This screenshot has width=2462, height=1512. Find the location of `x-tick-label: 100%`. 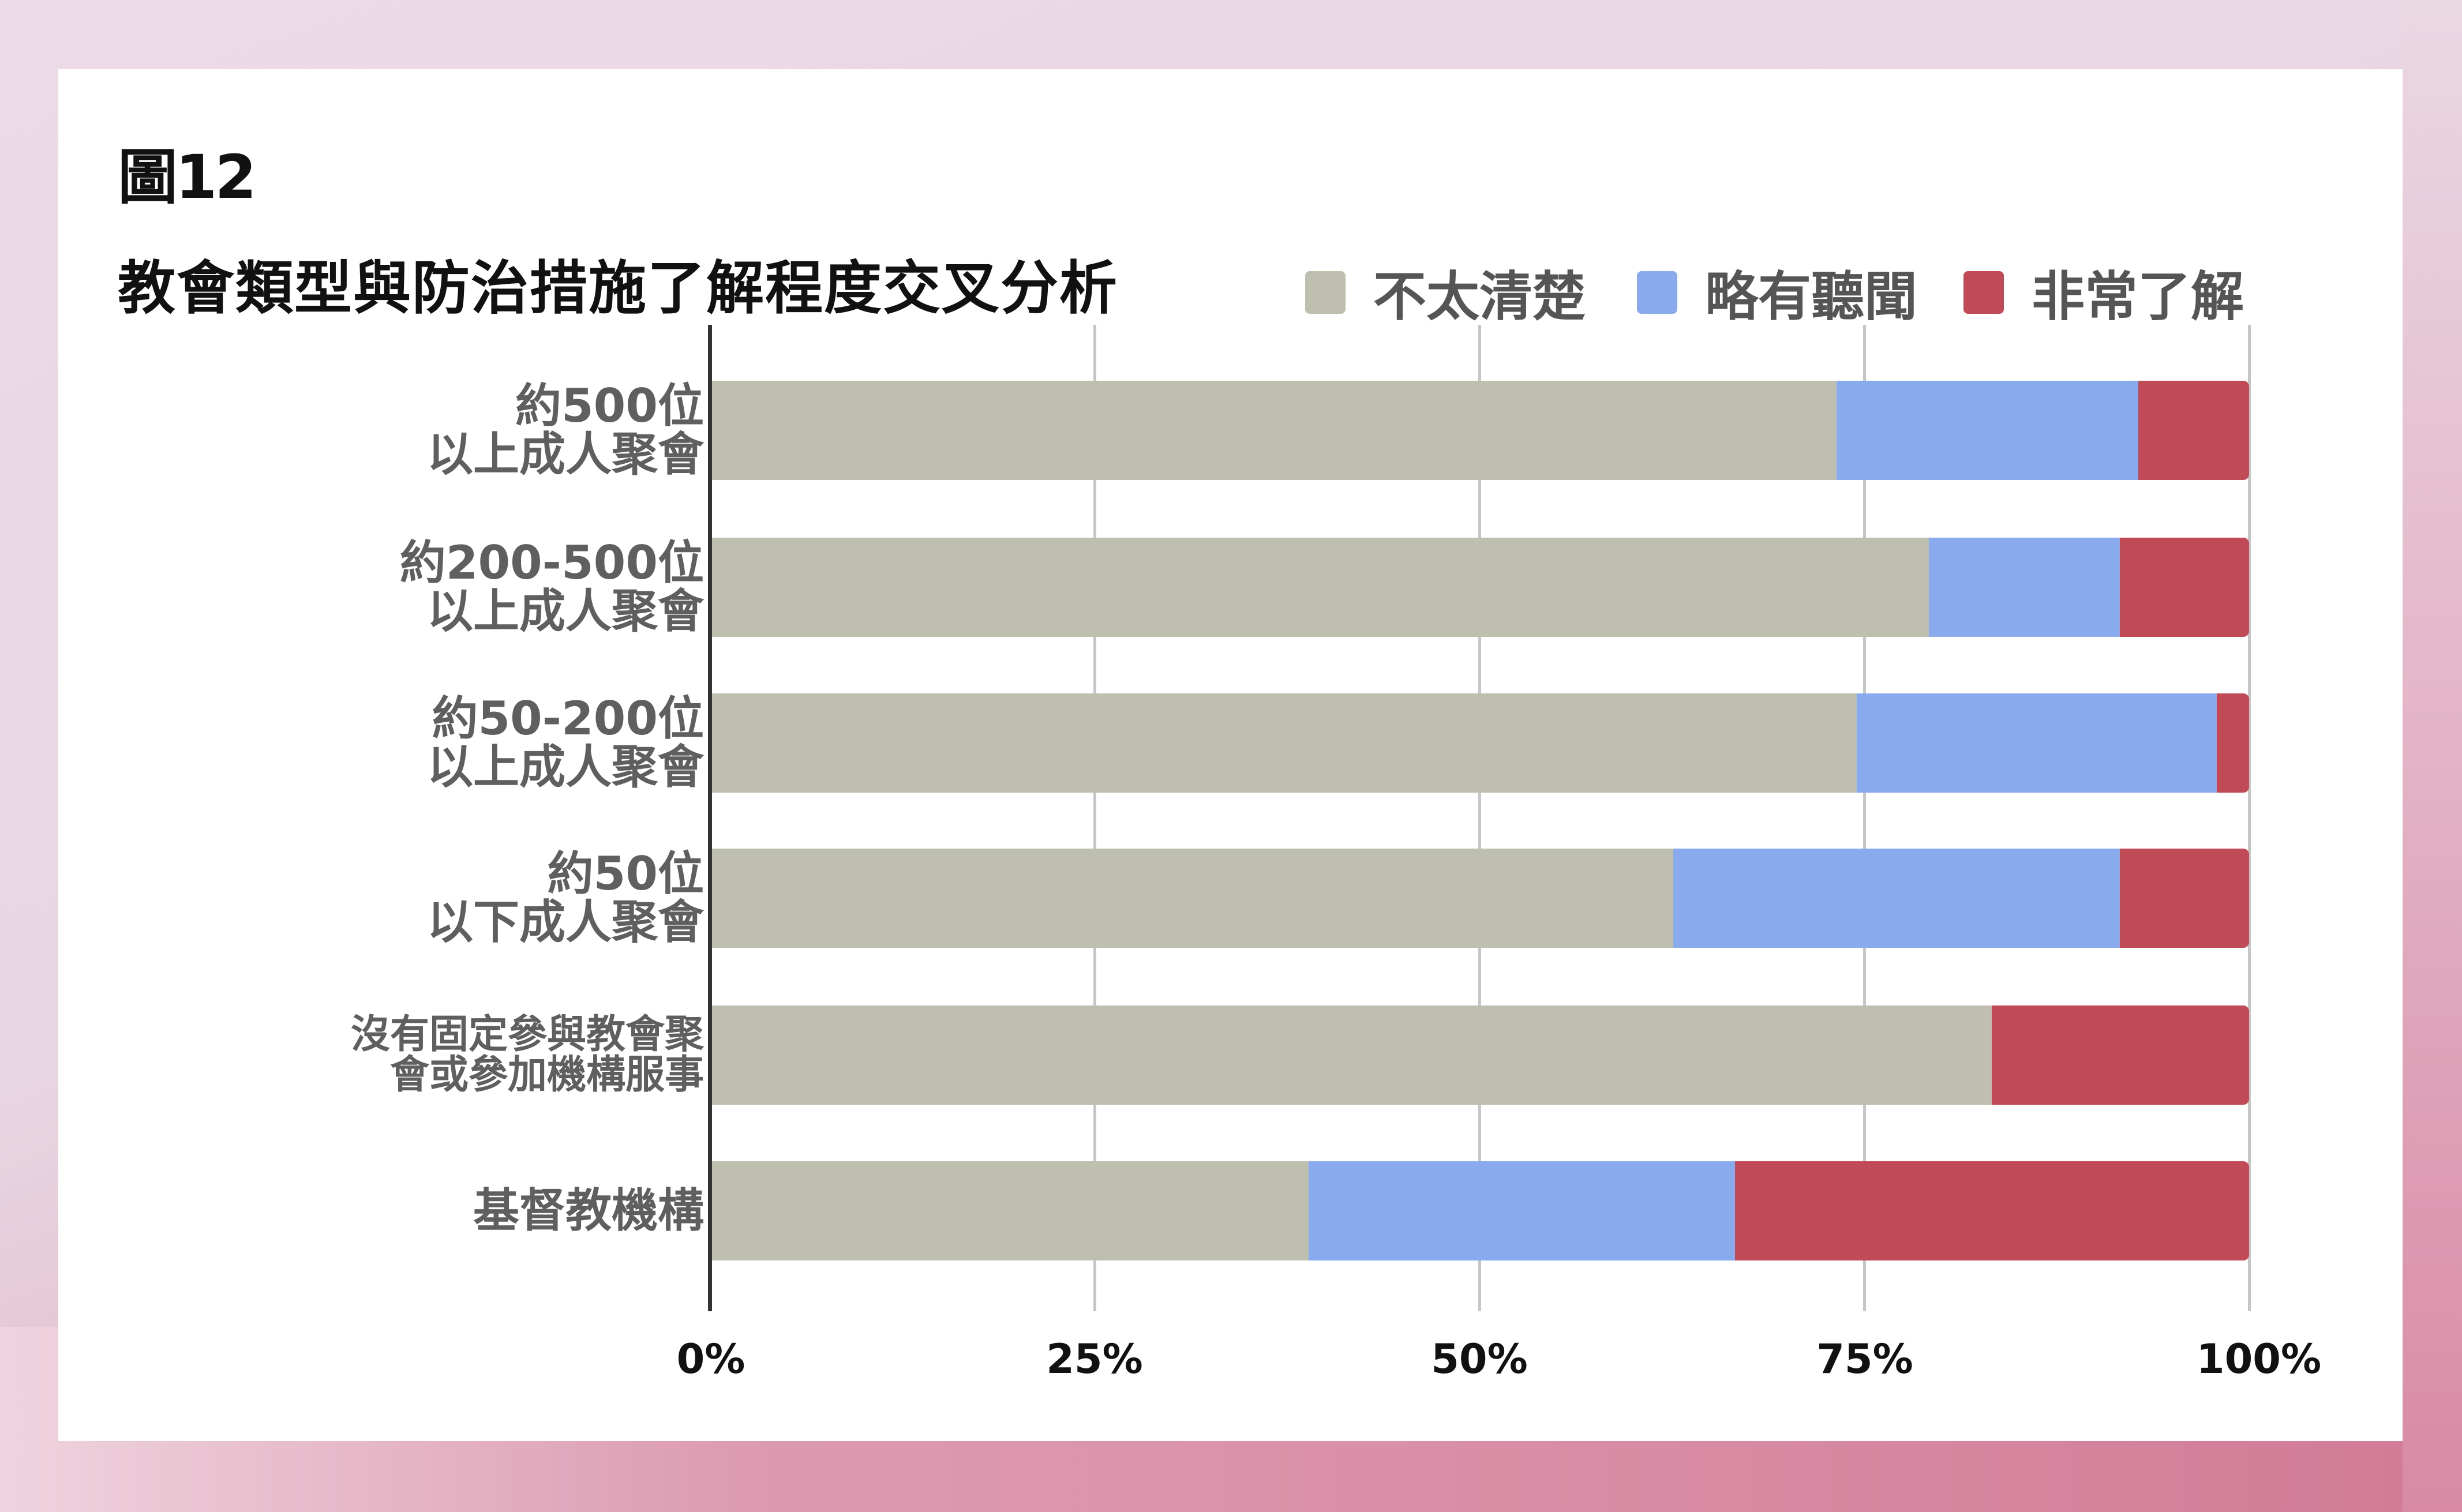

x-tick-label: 100% is located at coordinates (2259, 1359).